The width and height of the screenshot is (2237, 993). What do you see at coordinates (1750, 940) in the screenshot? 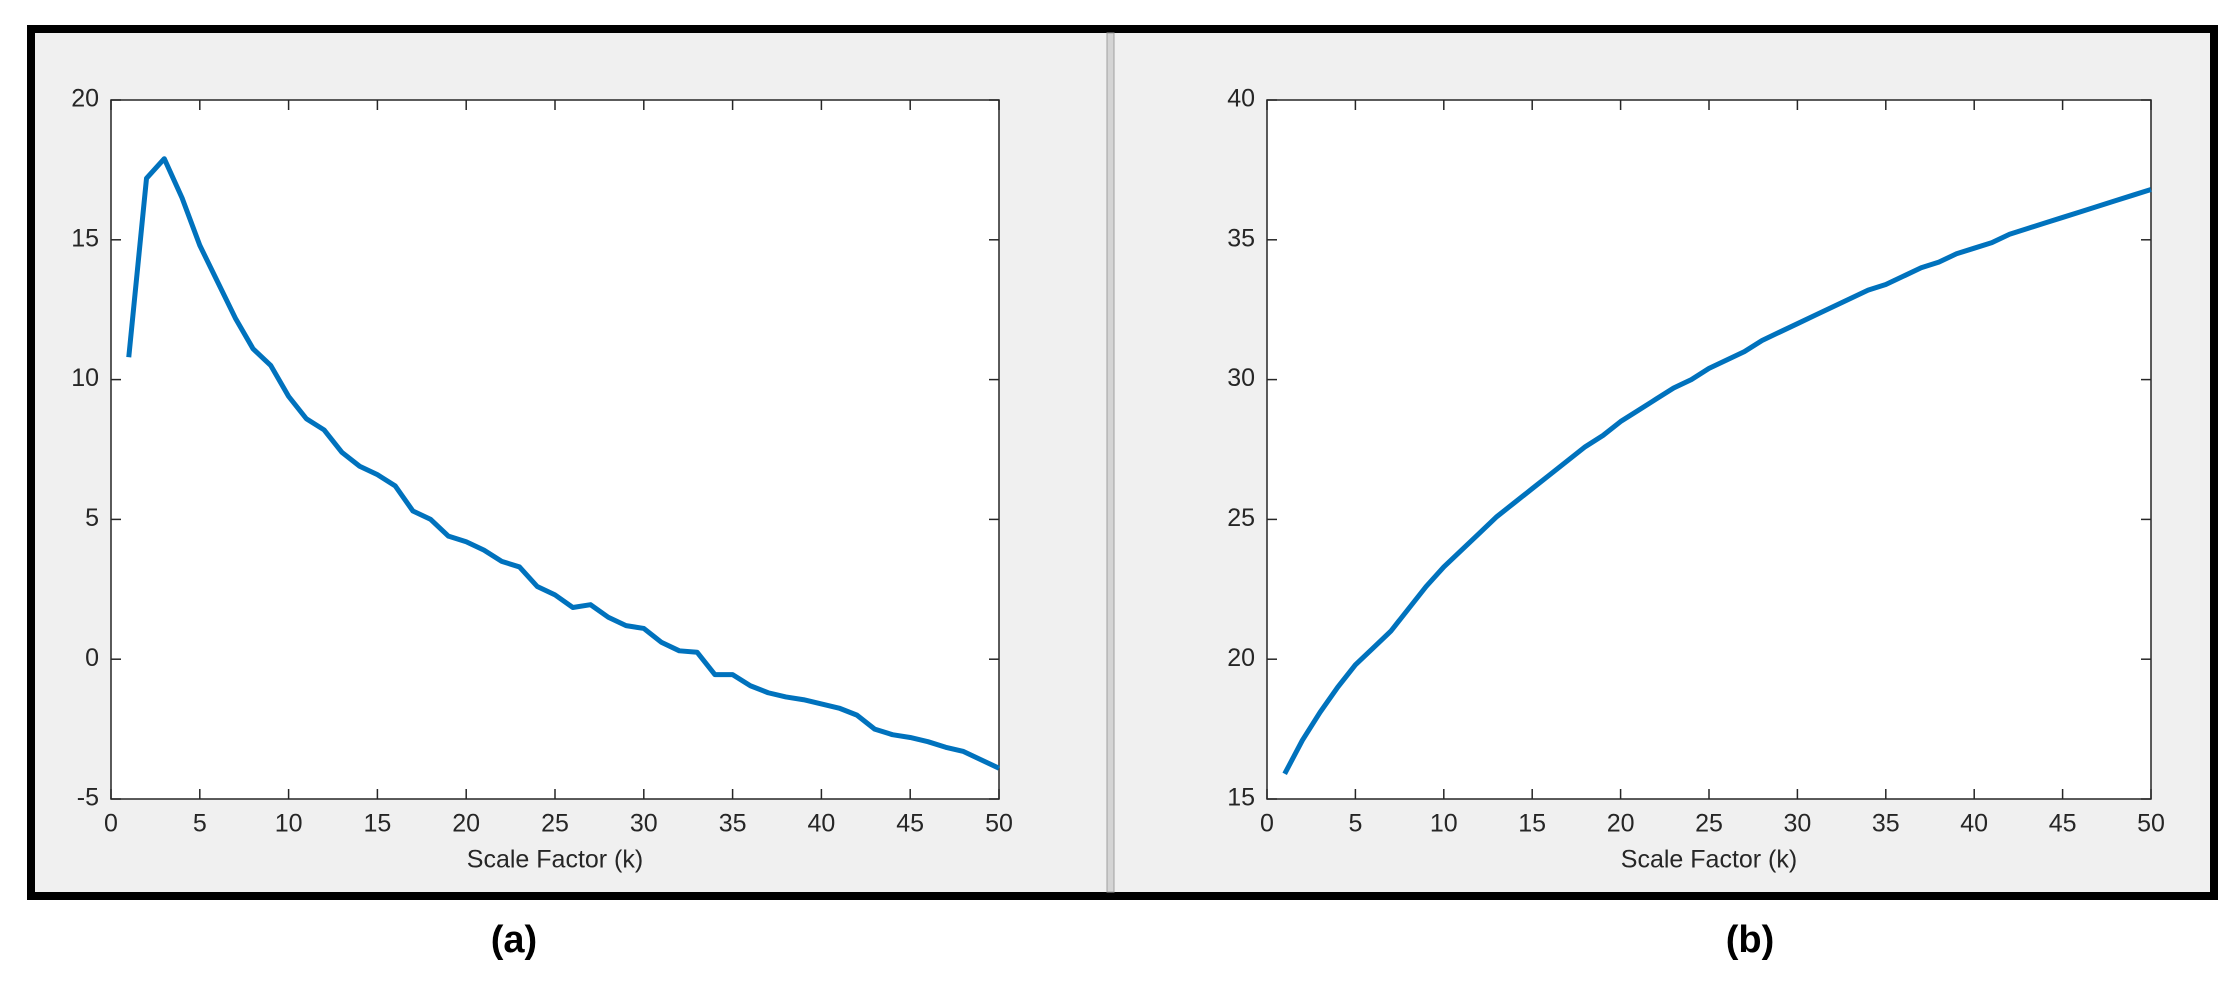
I see `caption: (b)` at bounding box center [1750, 940].